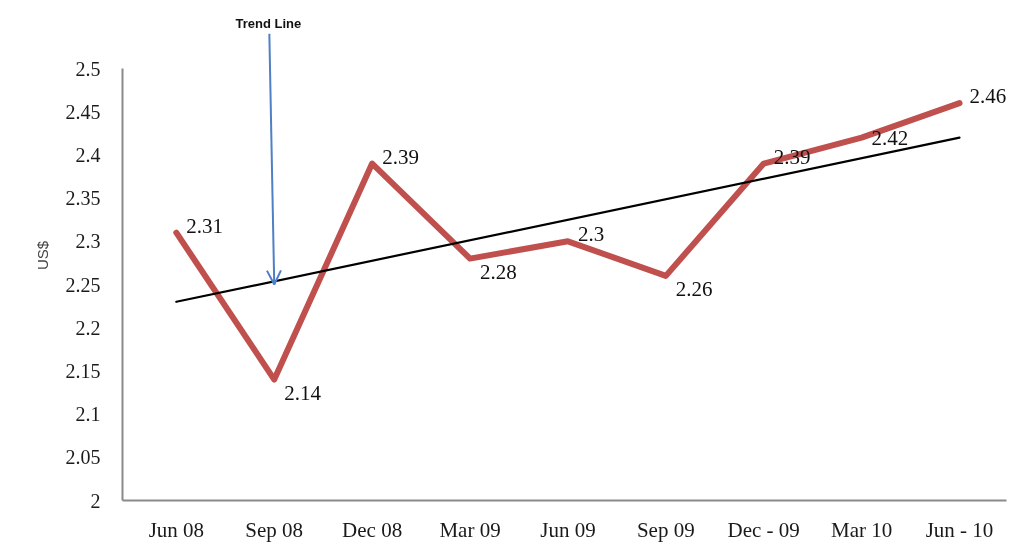 Image resolution: width=1012 pixels, height=548 pixels. Describe the element at coordinates (274, 529) in the screenshot. I see `x-tick-label: Sep 08` at that location.